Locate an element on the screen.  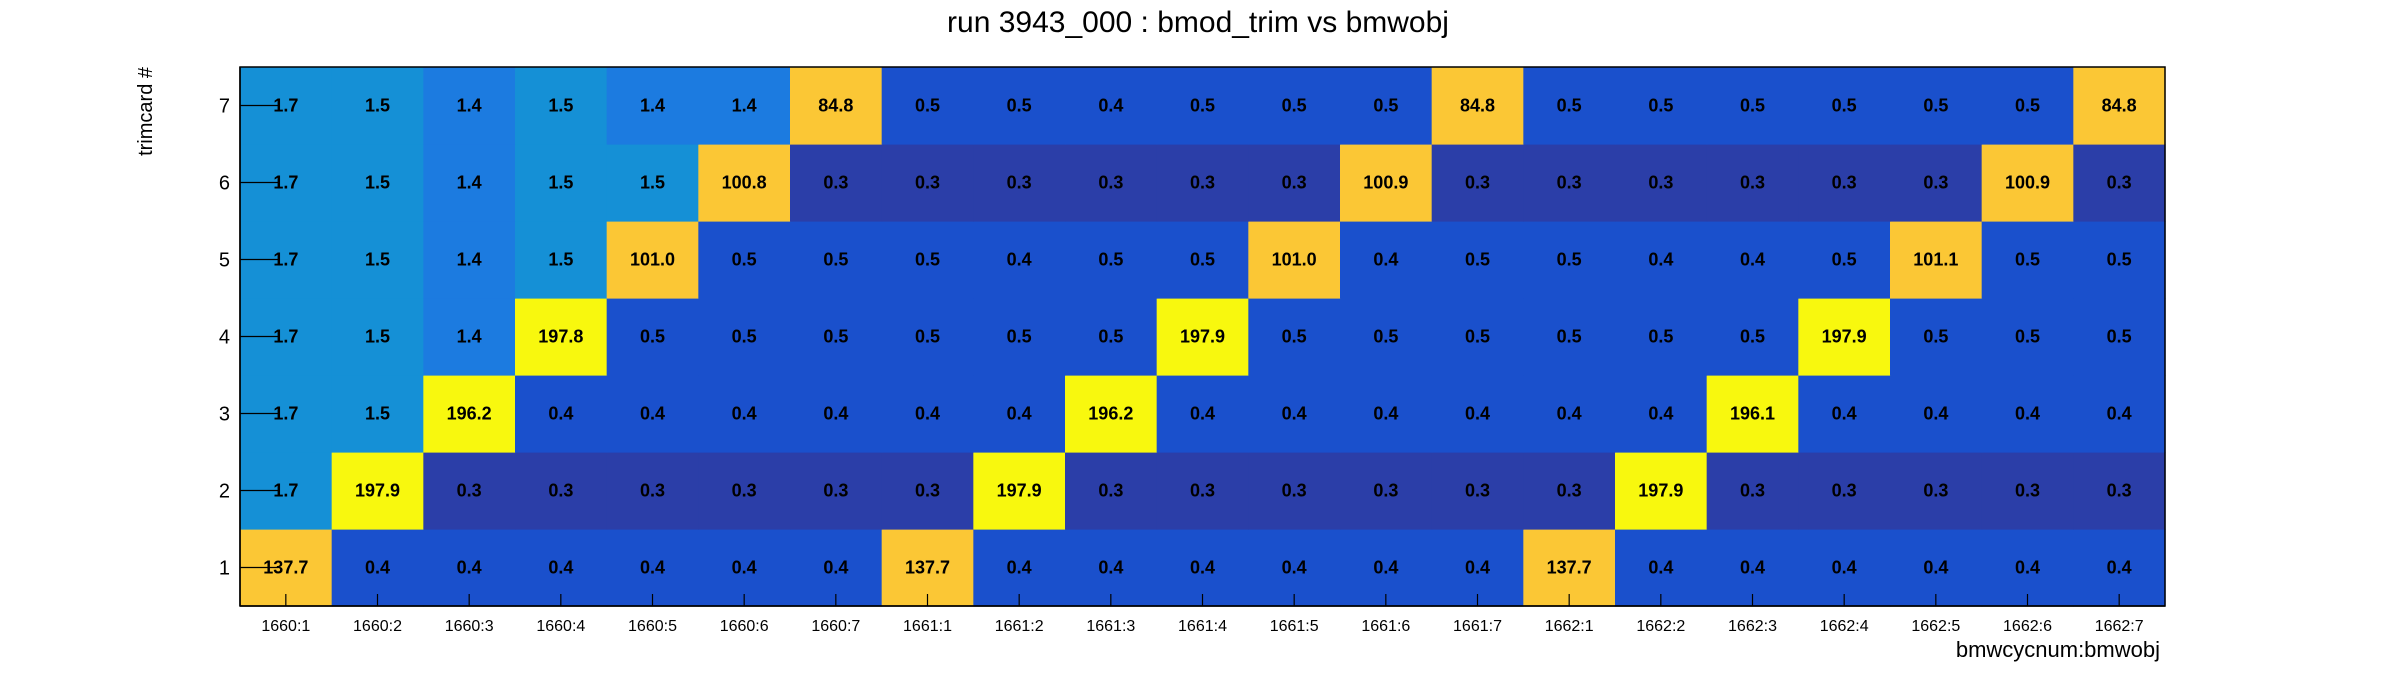
x-tick-label: 1660:4 is located at coordinates (560, 626).